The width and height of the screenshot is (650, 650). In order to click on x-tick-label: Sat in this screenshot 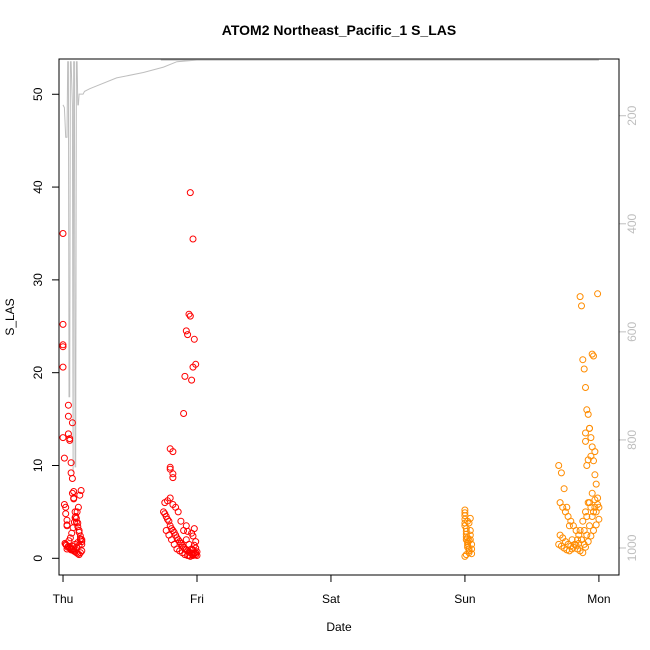, I will do `click(331, 599)`.